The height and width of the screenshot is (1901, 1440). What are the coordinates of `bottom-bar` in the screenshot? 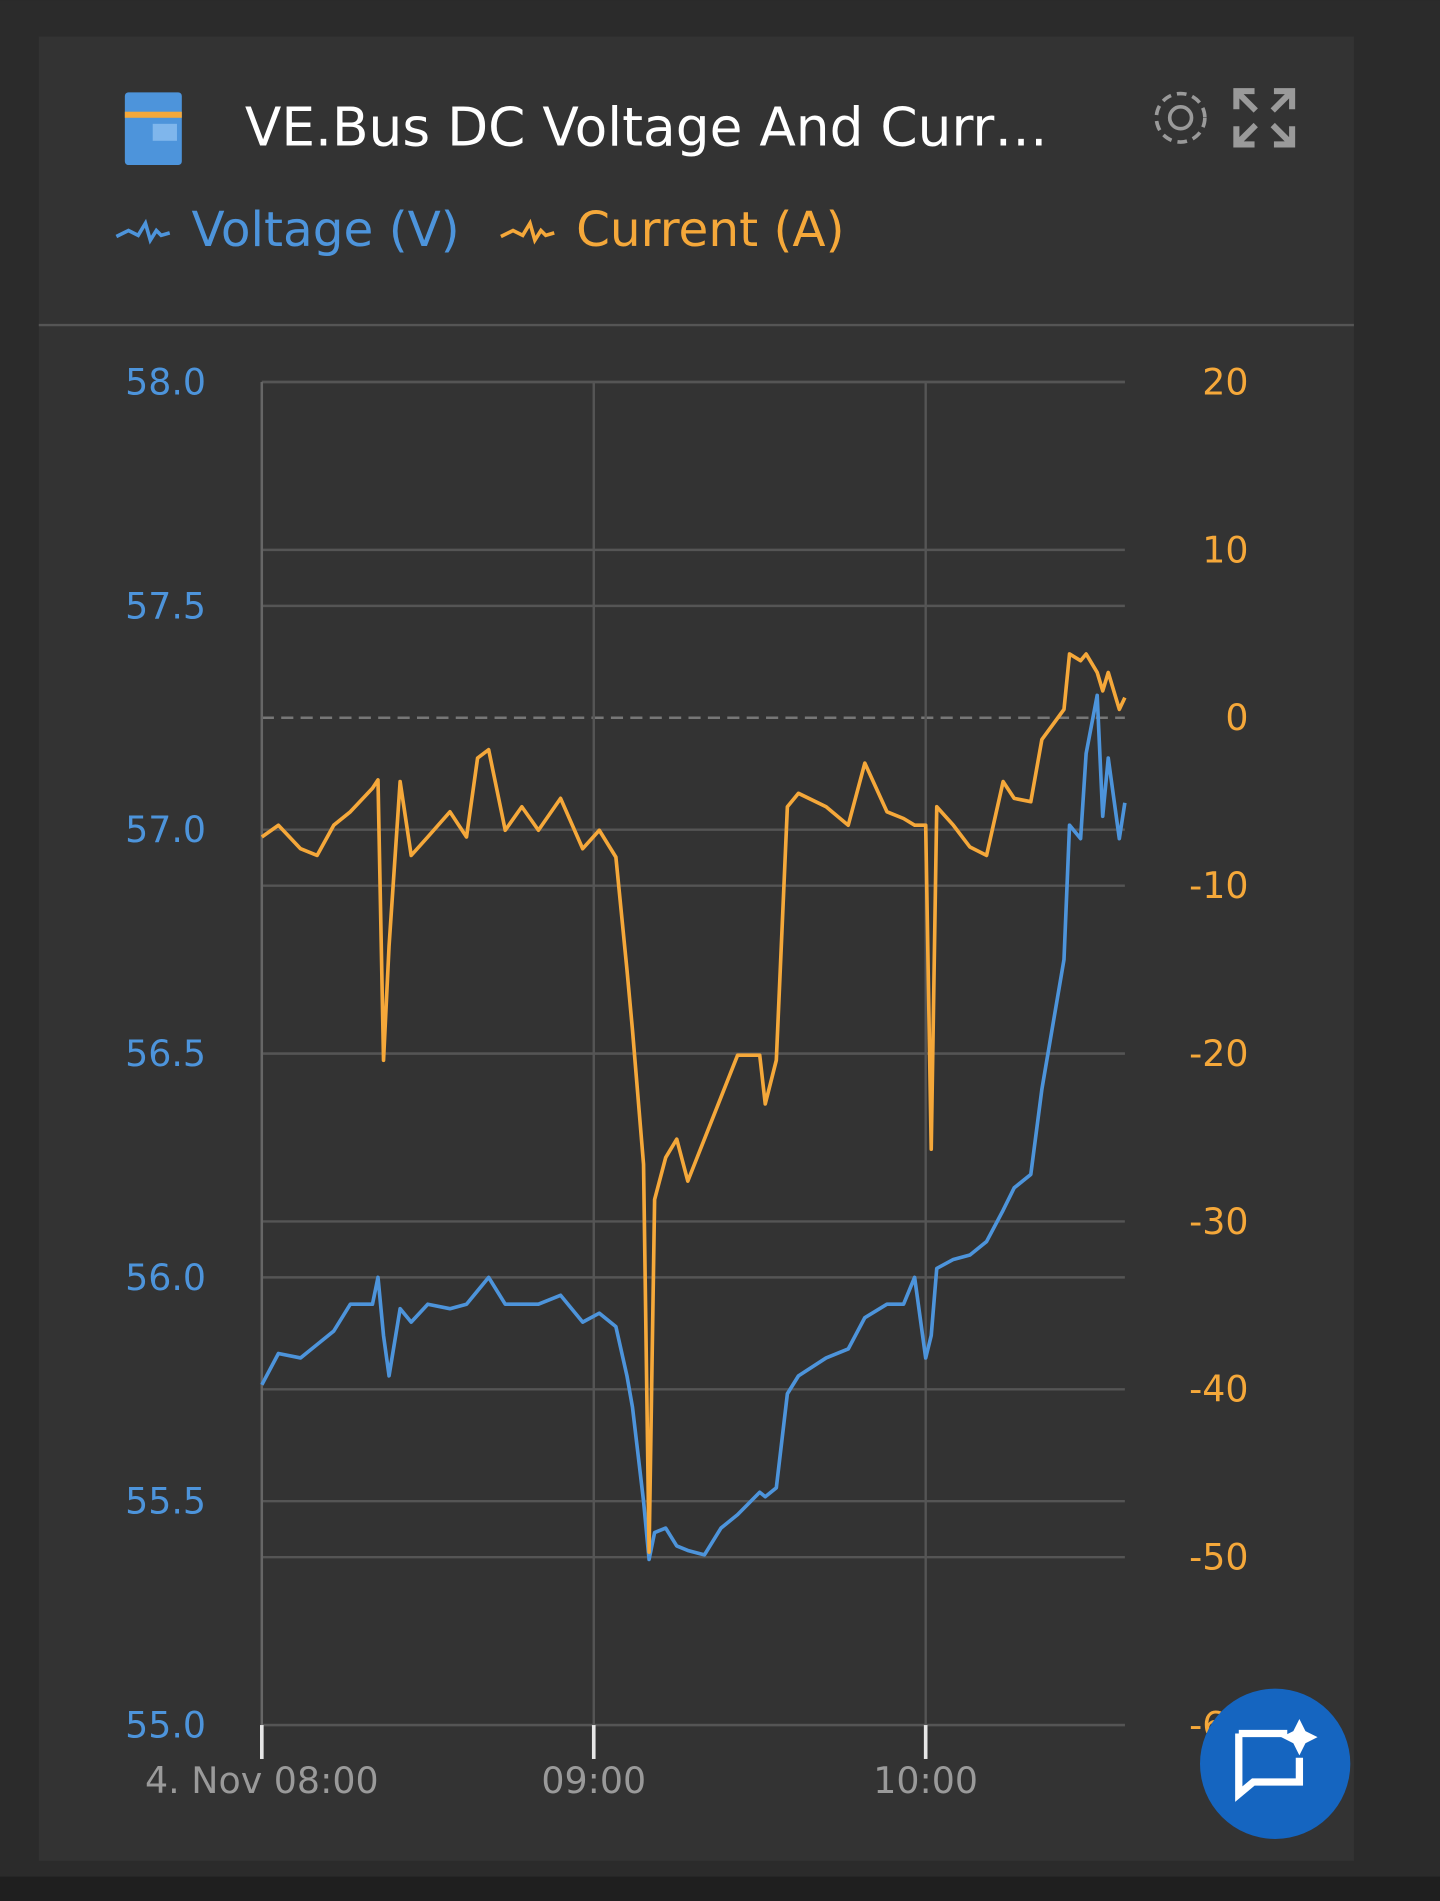 It's located at (720, 1888).